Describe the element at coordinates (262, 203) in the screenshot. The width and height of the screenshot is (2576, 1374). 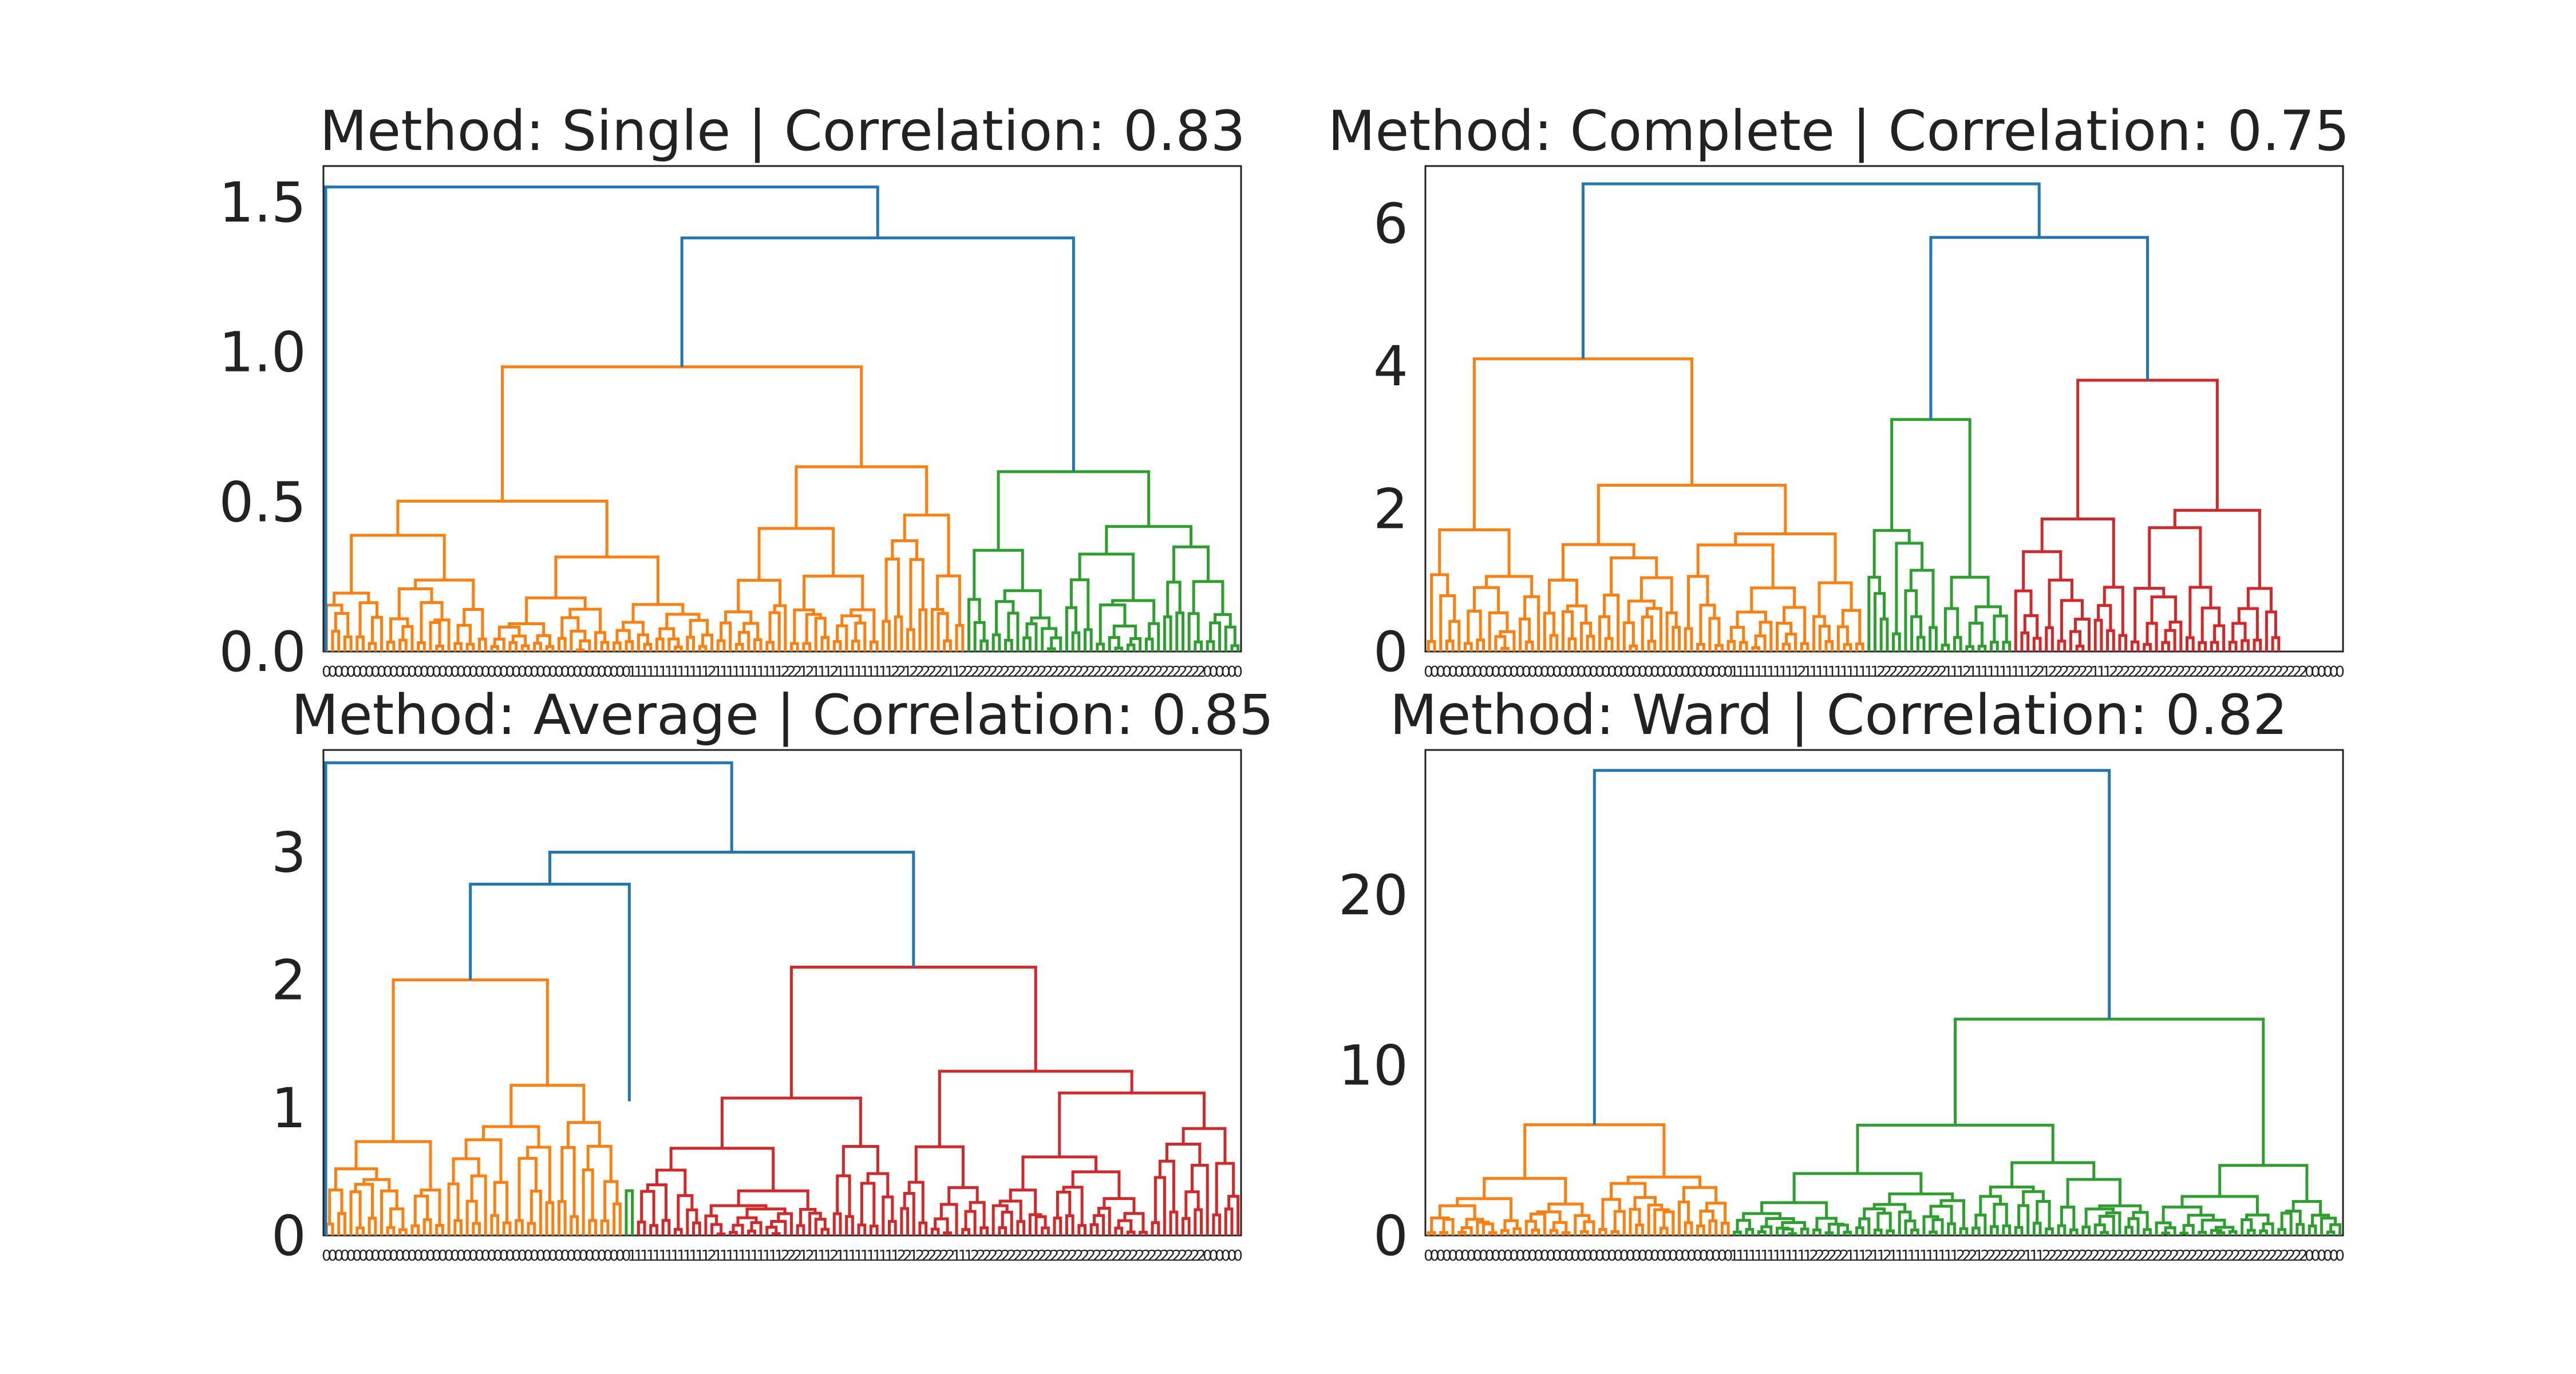
I see `y-tick-label: 1.5` at that location.